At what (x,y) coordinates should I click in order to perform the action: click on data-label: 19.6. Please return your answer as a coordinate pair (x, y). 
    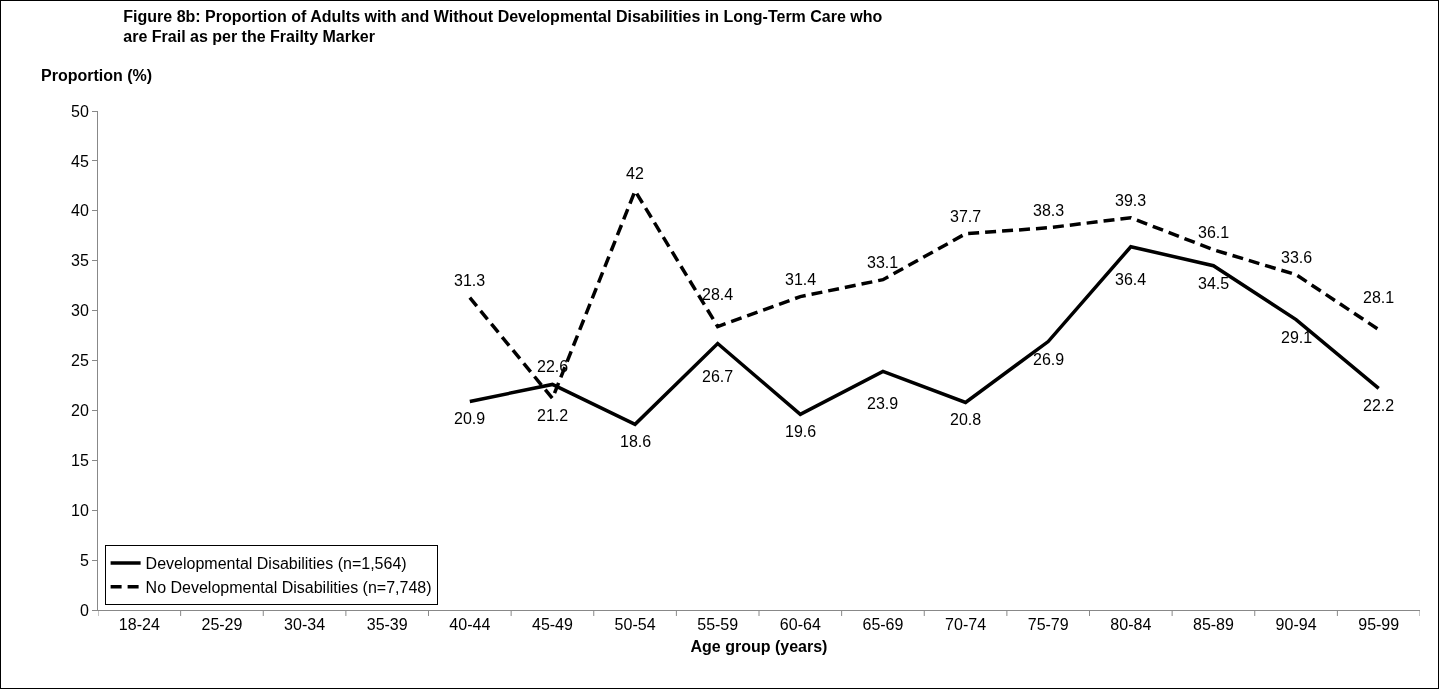
    Looking at the image, I should click on (801, 431).